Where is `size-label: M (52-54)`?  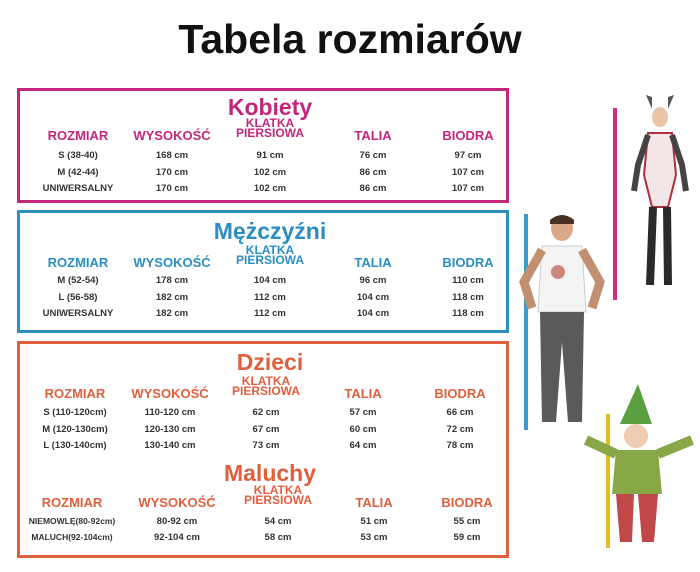 size-label: M (52-54) is located at coordinates (78, 280).